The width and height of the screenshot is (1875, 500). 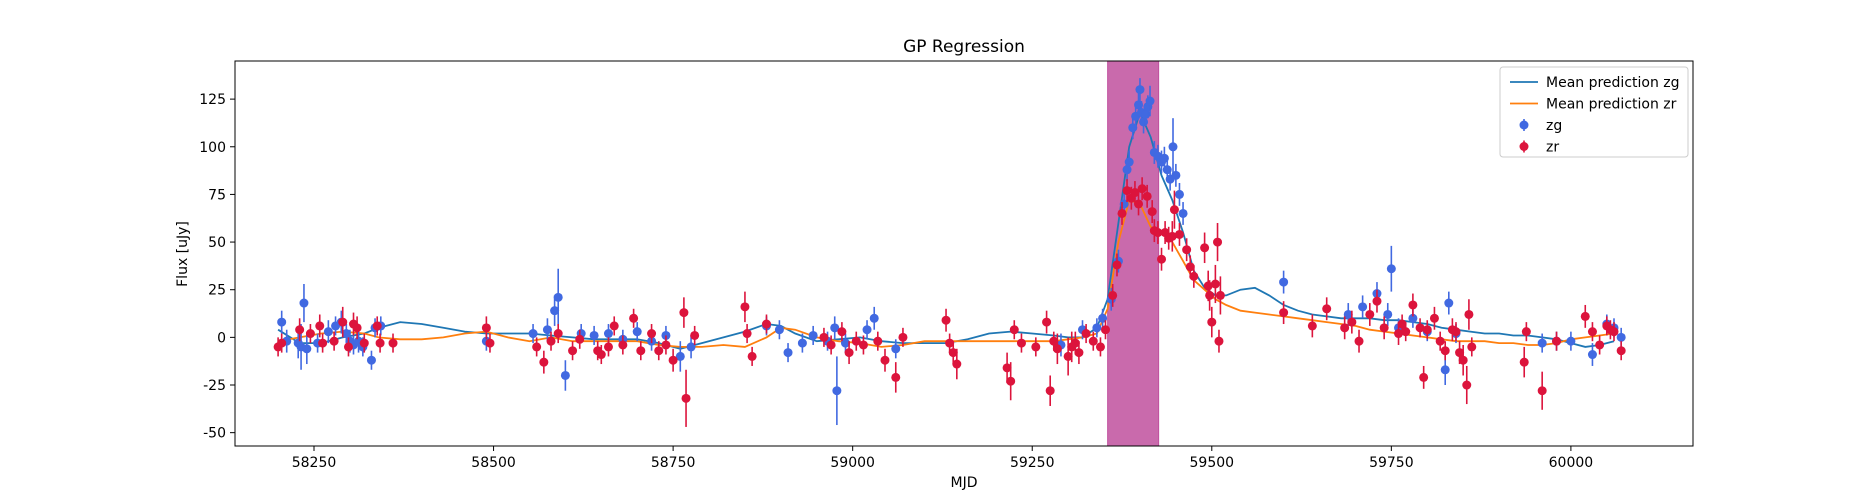 What do you see at coordinates (964, 47) in the screenshot?
I see `chart-title: GP Regression` at bounding box center [964, 47].